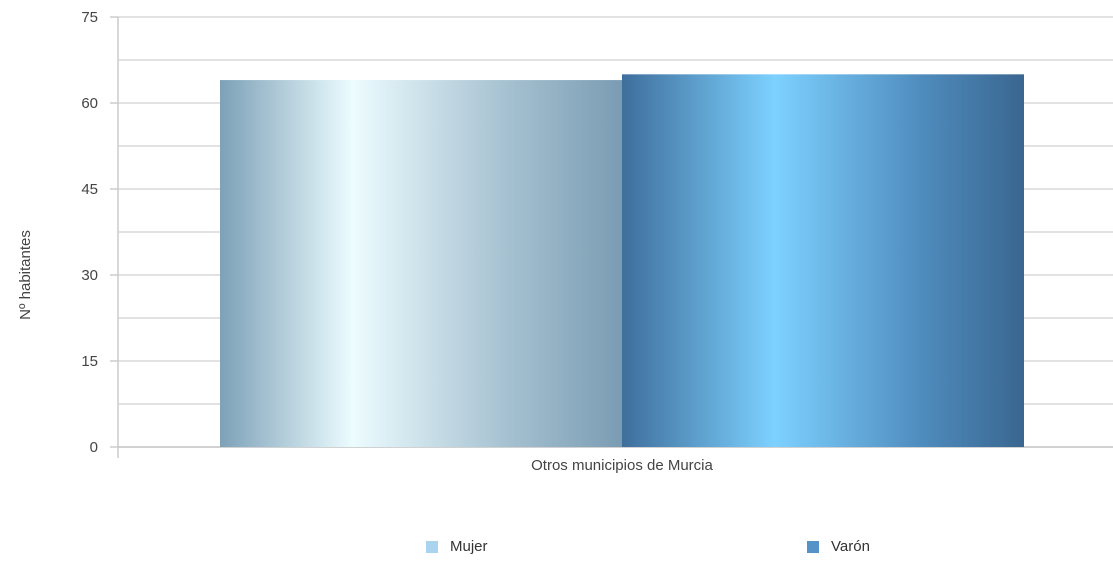 The width and height of the screenshot is (1113, 565). What do you see at coordinates (89, 189) in the screenshot?
I see `y-tick-label: 45` at bounding box center [89, 189].